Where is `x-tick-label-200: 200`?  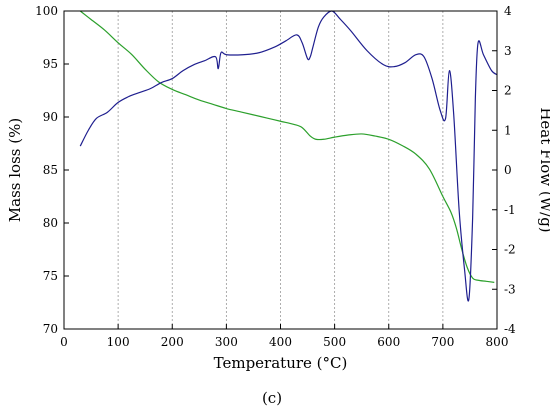 x-tick-label-200: 200 is located at coordinates (172, 342).